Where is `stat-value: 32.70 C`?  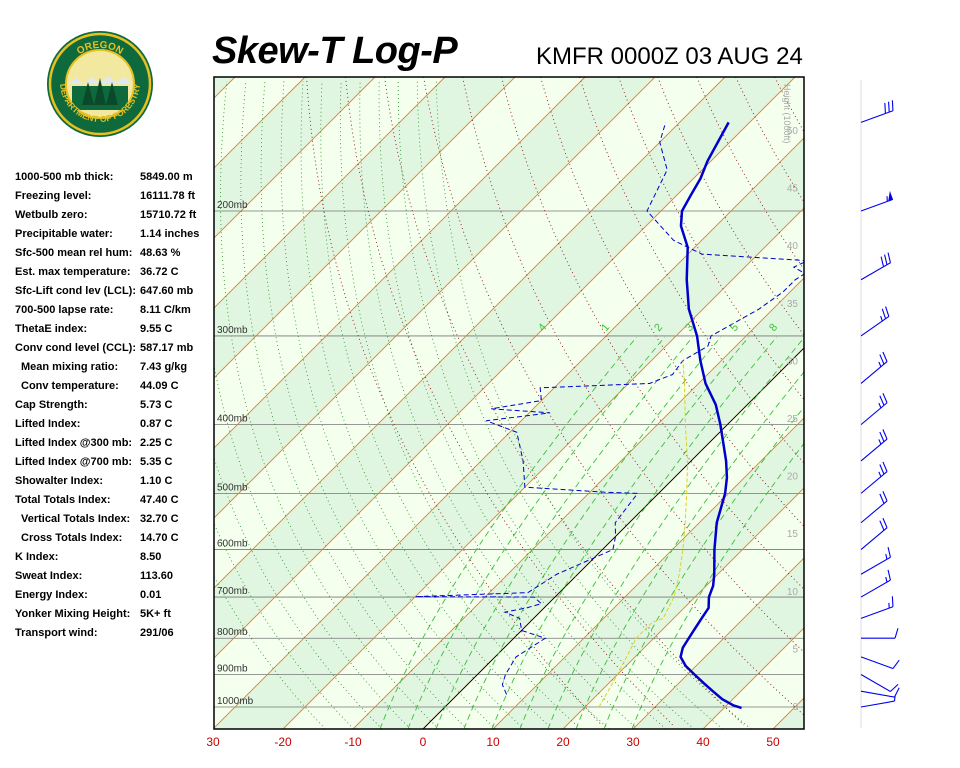
stat-value: 32.70 C is located at coordinates (159, 519).